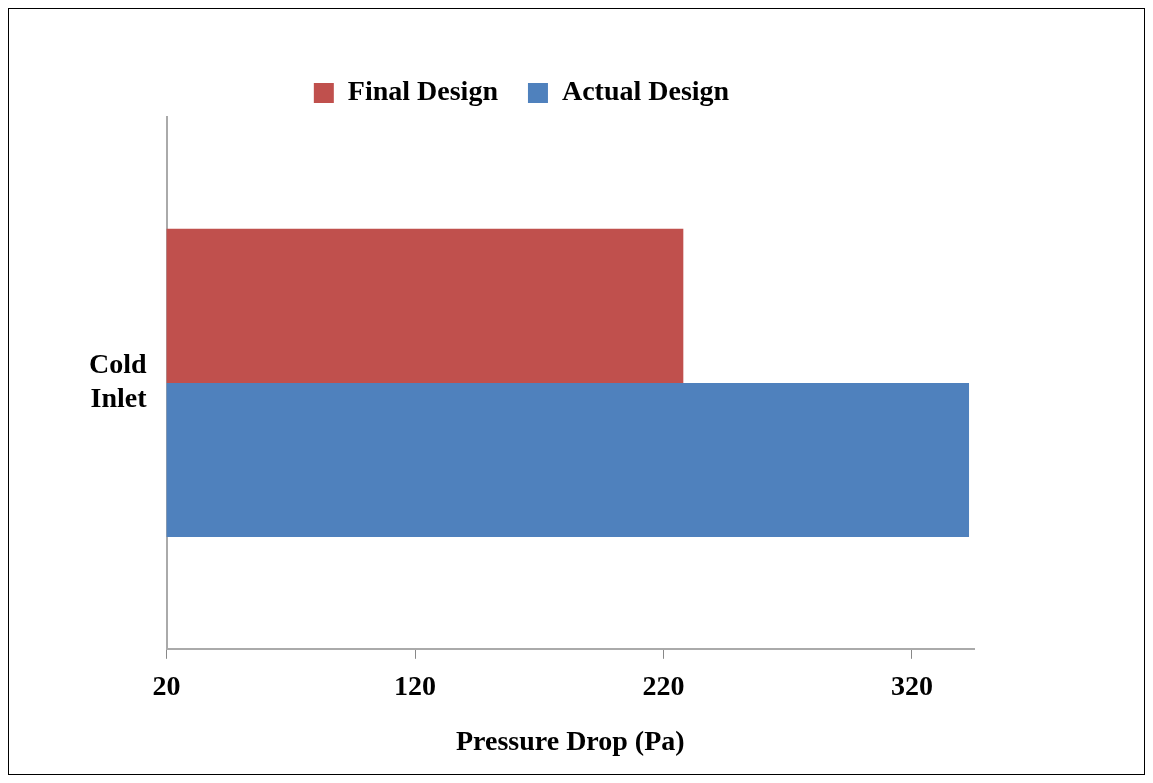  I want to click on x-tick-label: 220, so click(663, 685).